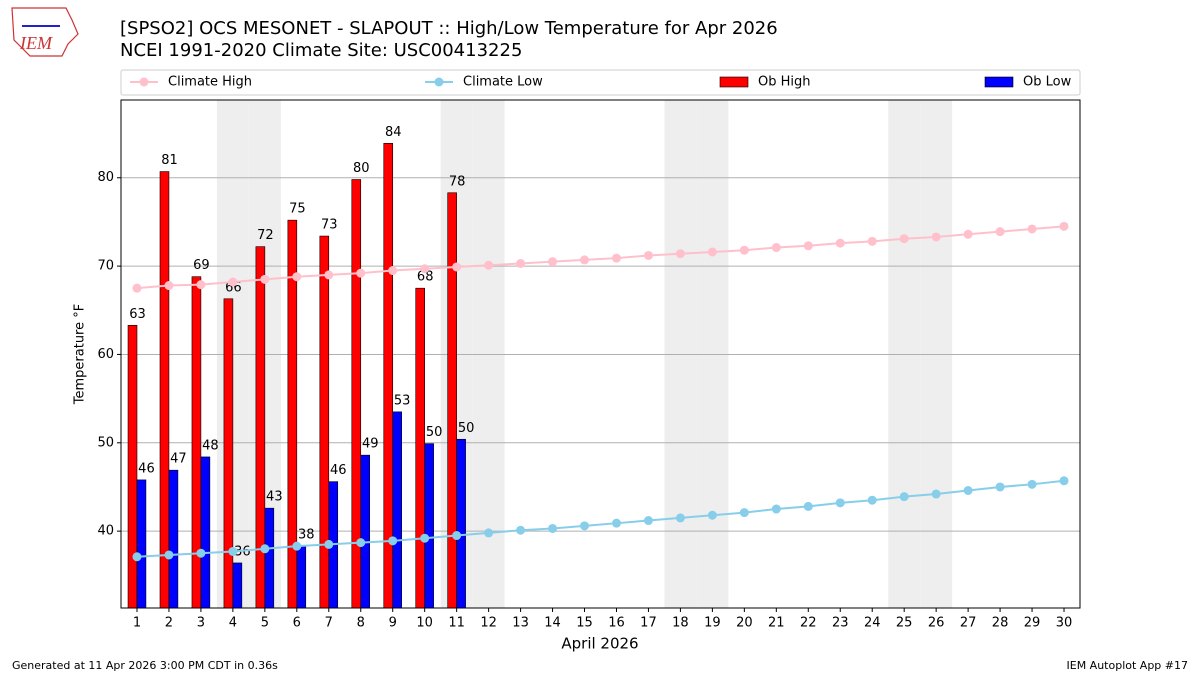  I want to click on data-label: 63, so click(137, 314).